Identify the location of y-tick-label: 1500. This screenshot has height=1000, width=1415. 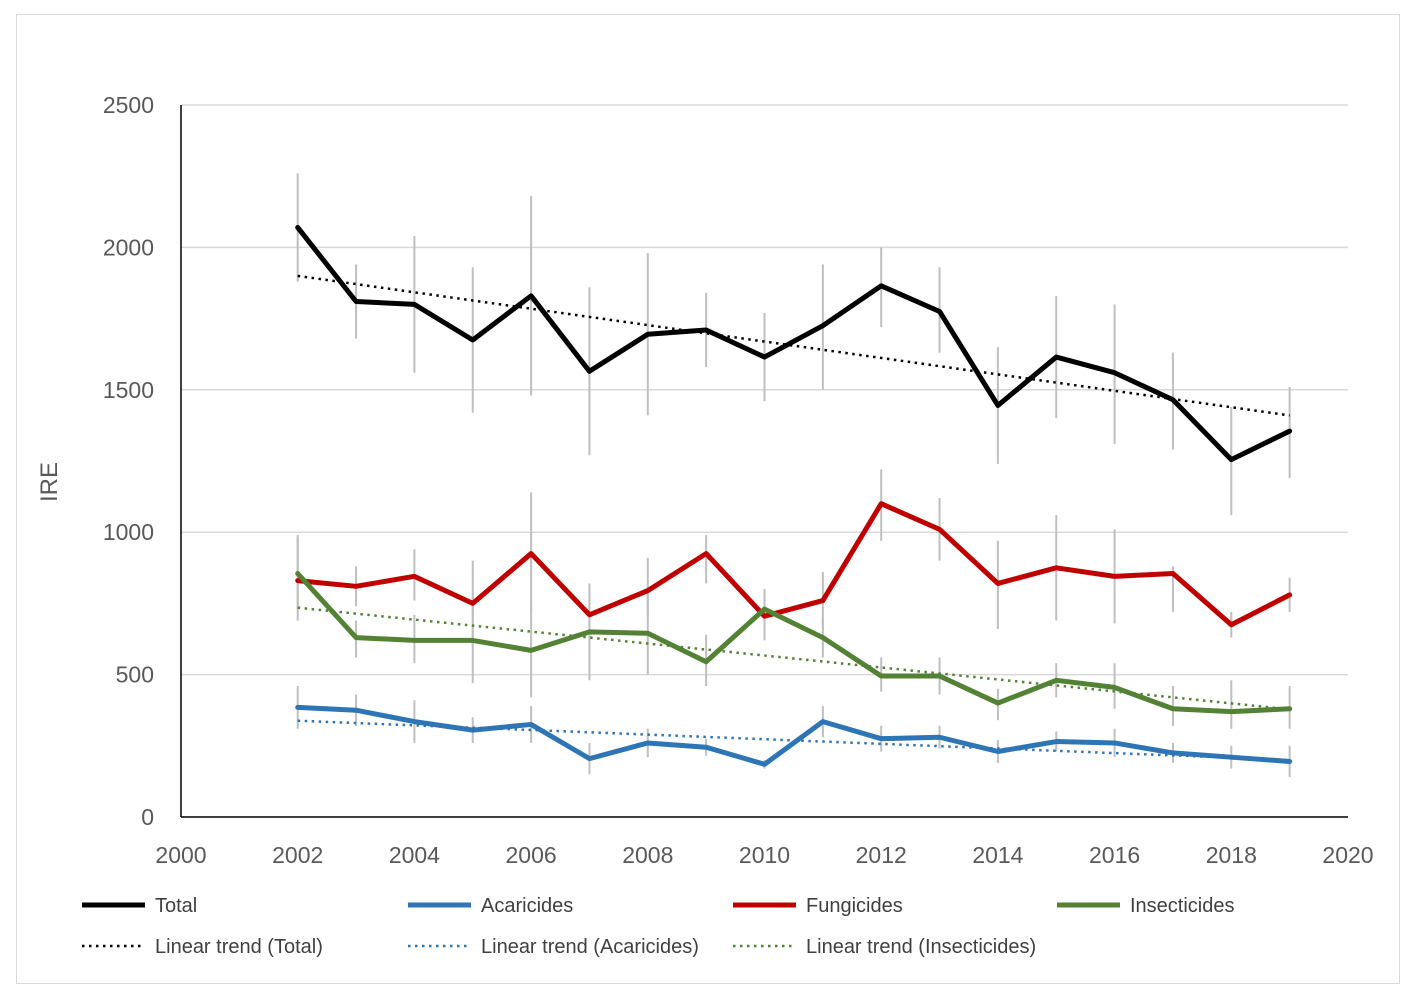
(128, 390).